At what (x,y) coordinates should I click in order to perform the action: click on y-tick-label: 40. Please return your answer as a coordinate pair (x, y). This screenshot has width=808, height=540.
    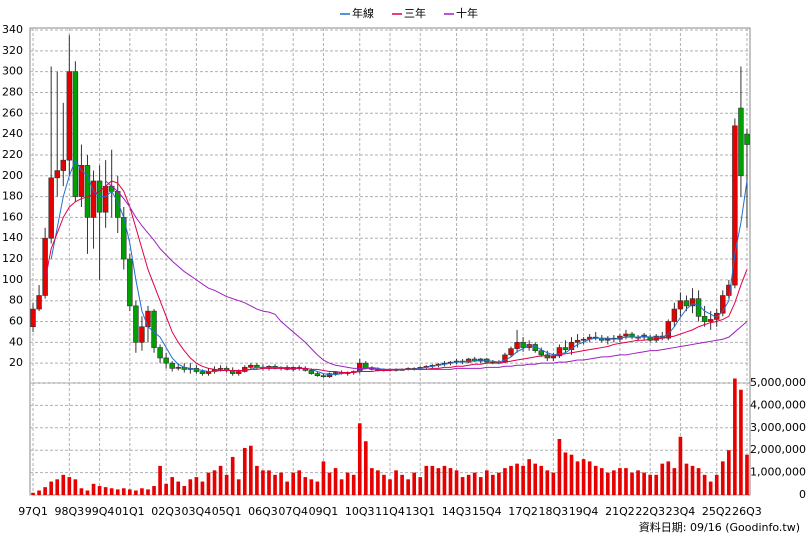
    Looking at the image, I should click on (16, 341).